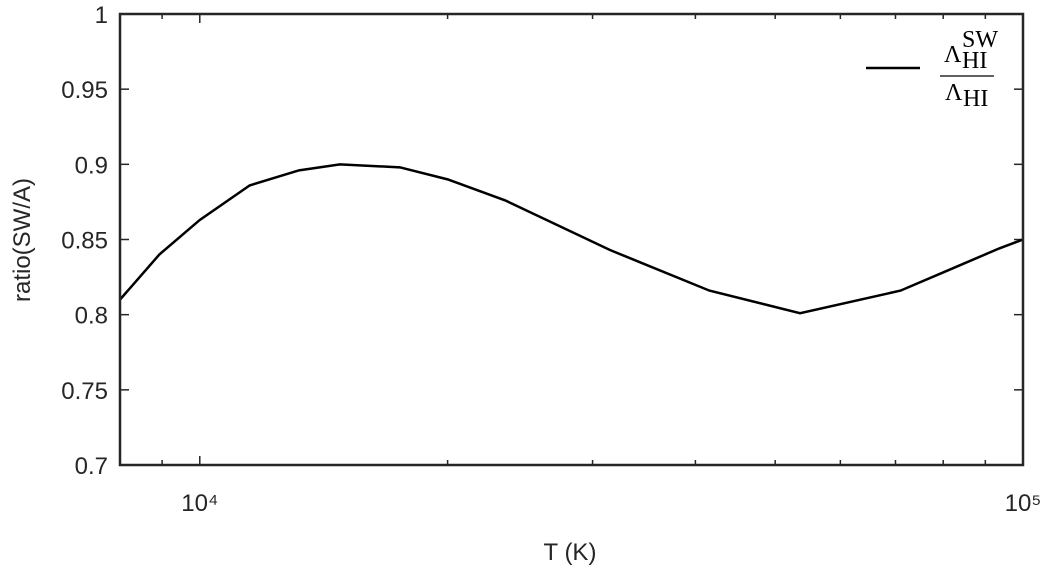 The image size is (1051, 579). What do you see at coordinates (953, 55) in the screenshot?
I see `legend-numerator: Λ` at bounding box center [953, 55].